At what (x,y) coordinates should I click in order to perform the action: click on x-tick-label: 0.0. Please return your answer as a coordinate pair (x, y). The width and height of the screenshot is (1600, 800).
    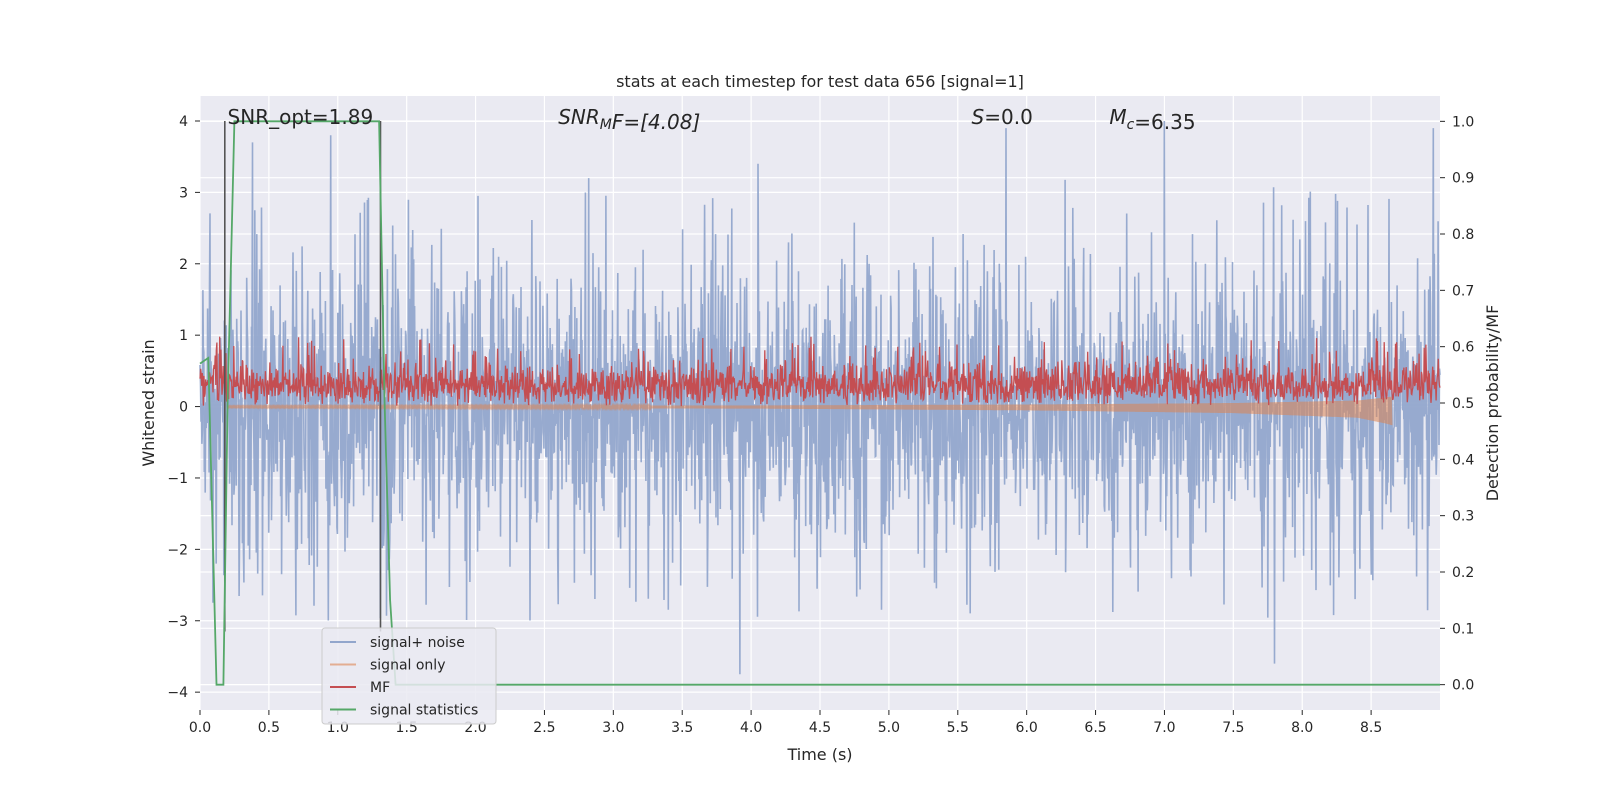
    Looking at the image, I should click on (200, 728).